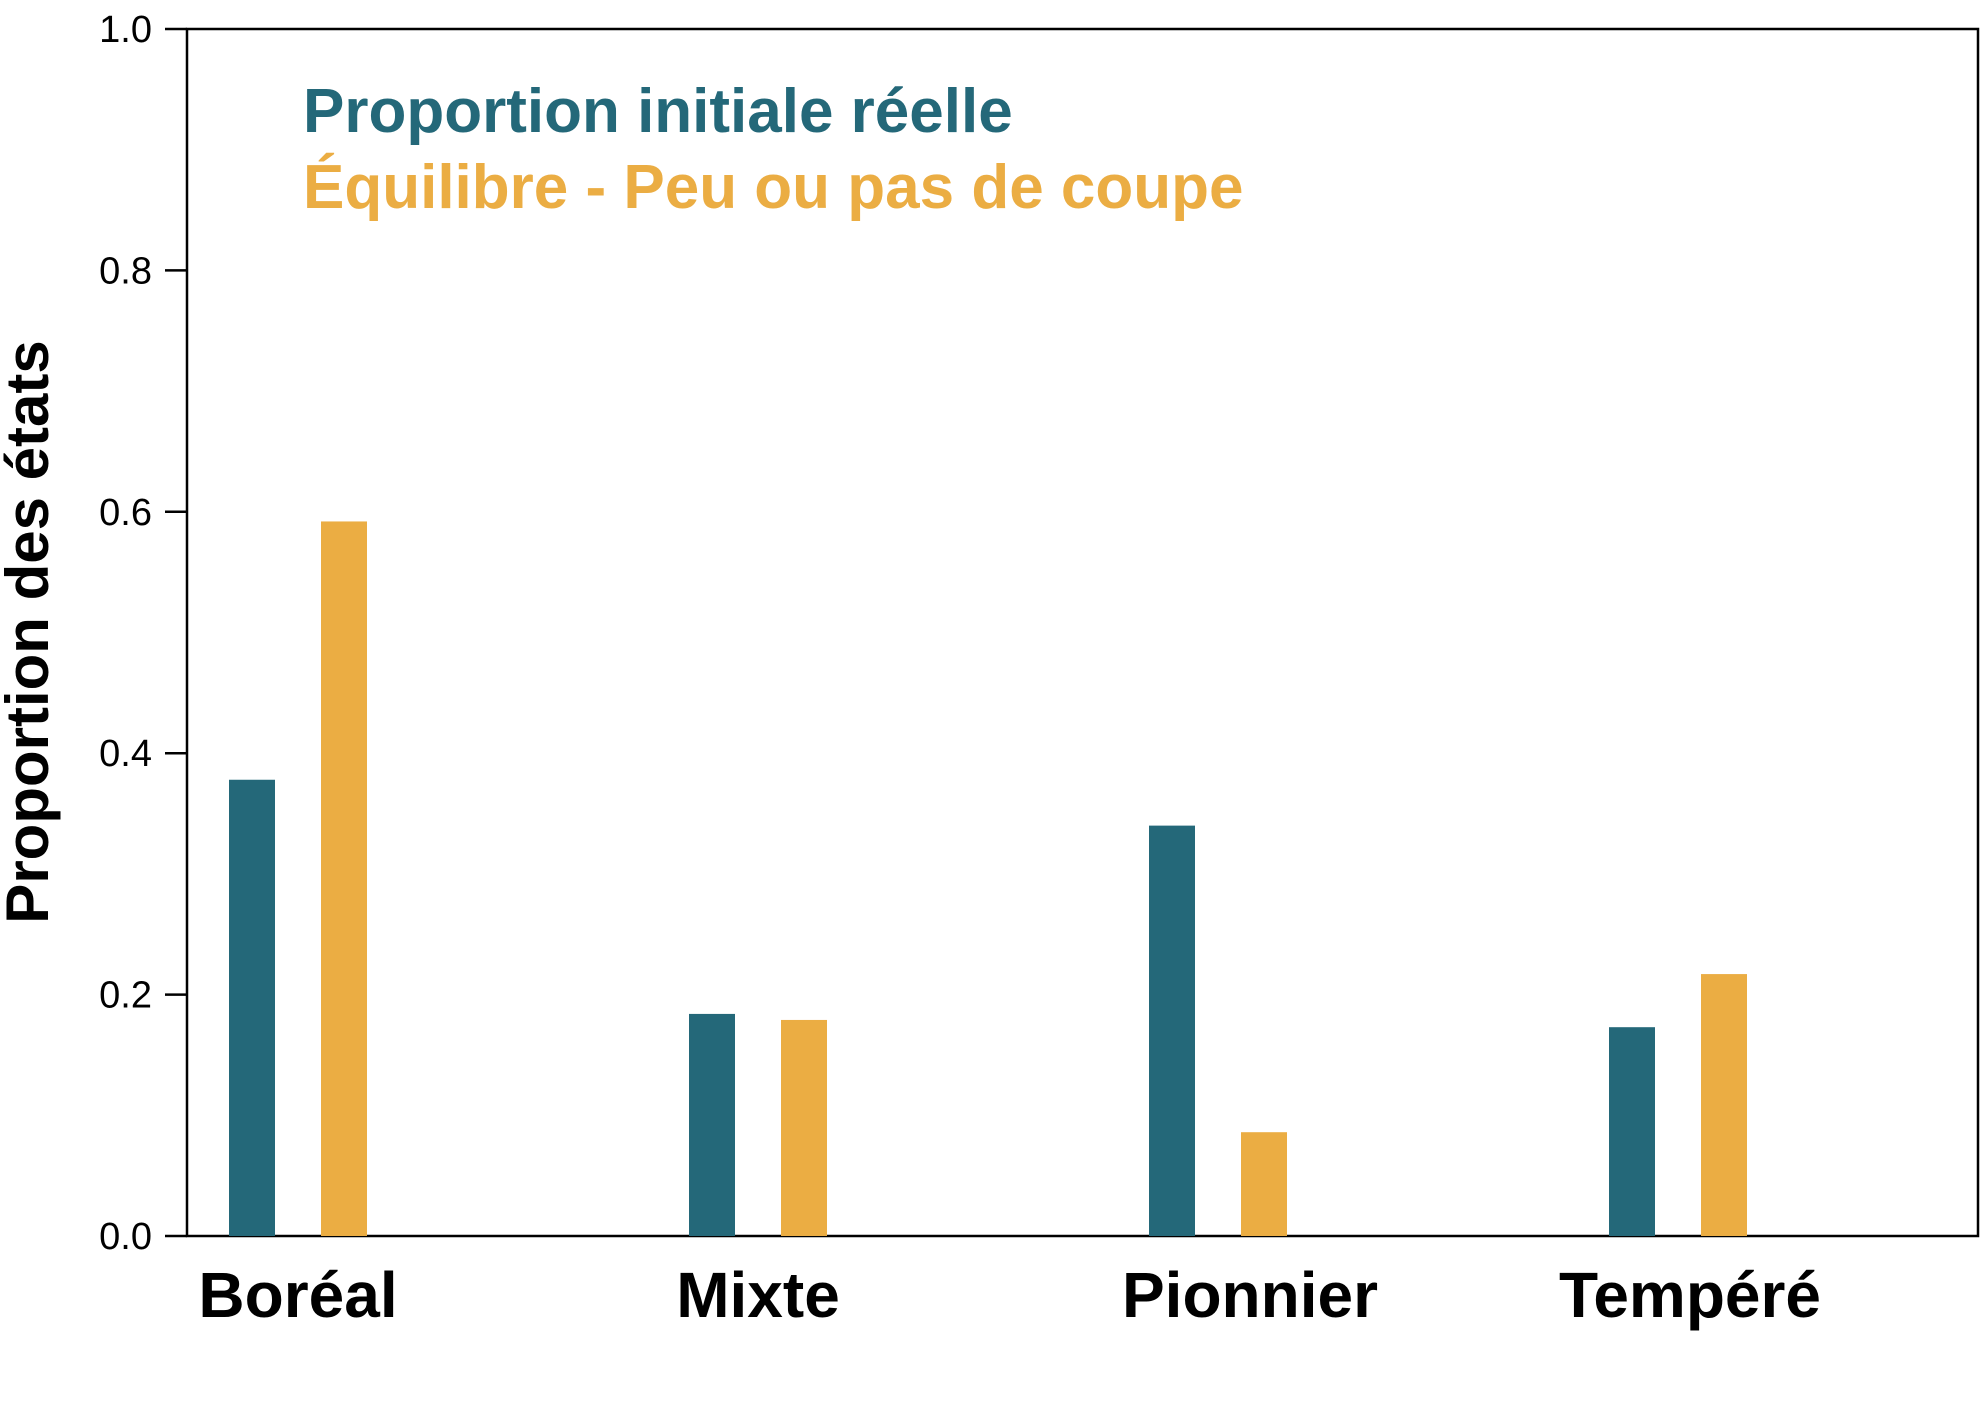  Describe the element at coordinates (143, 633) in the screenshot. I see `y-axis: 0.0 0.2 0.4 0.6 0.8 1.0` at that location.